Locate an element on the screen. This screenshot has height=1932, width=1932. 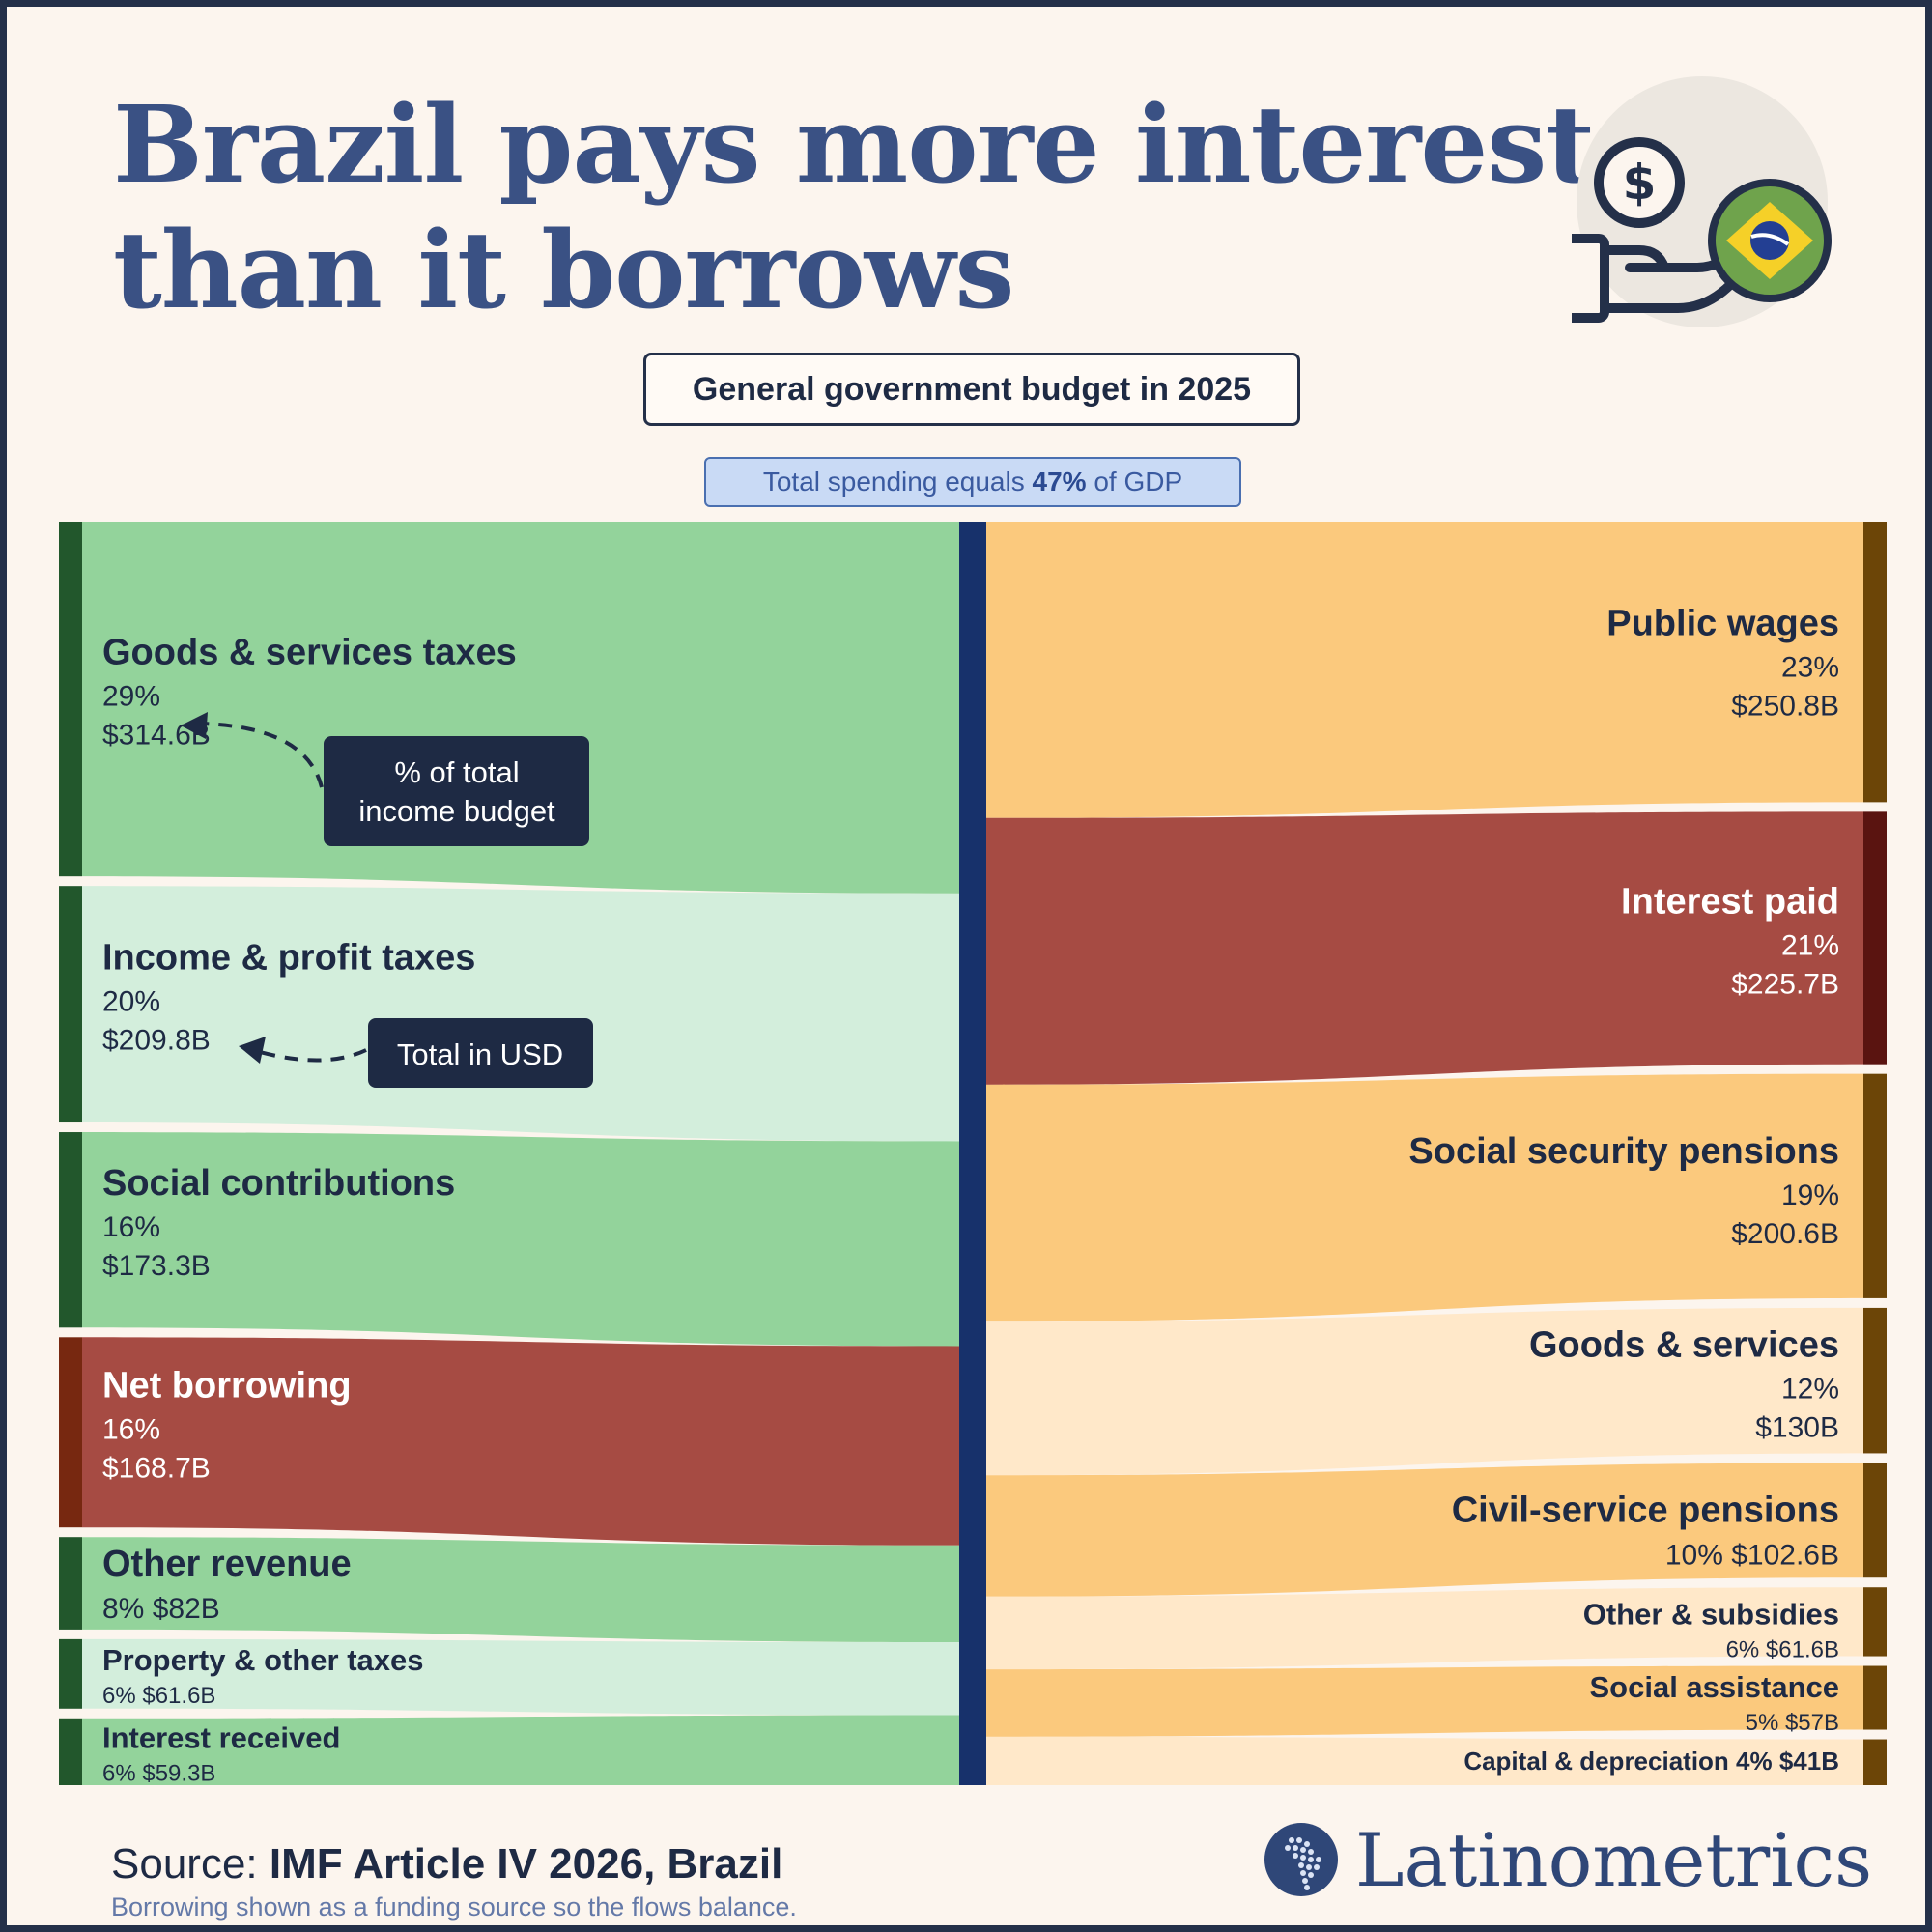
interest-paid-node is located at coordinates (1875, 938).